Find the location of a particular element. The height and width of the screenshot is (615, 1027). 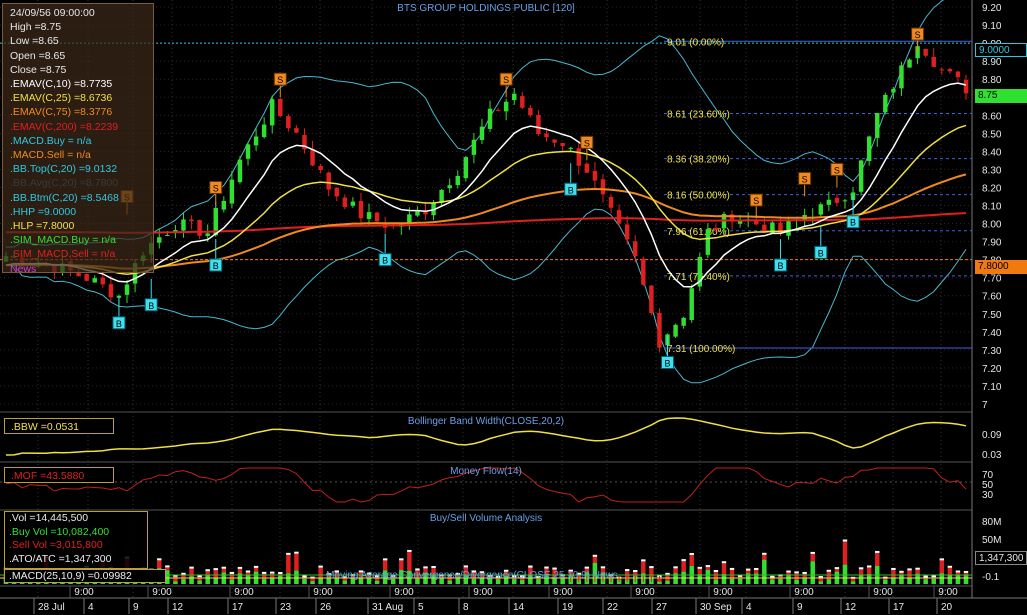

bbw-line is located at coordinates (486, 436).